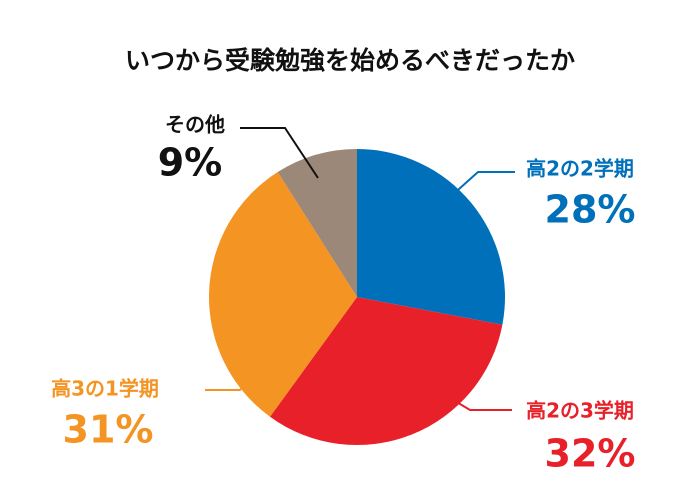 Image resolution: width=700 pixels, height=504 pixels. I want to click on value-label: 28%, so click(590, 210).